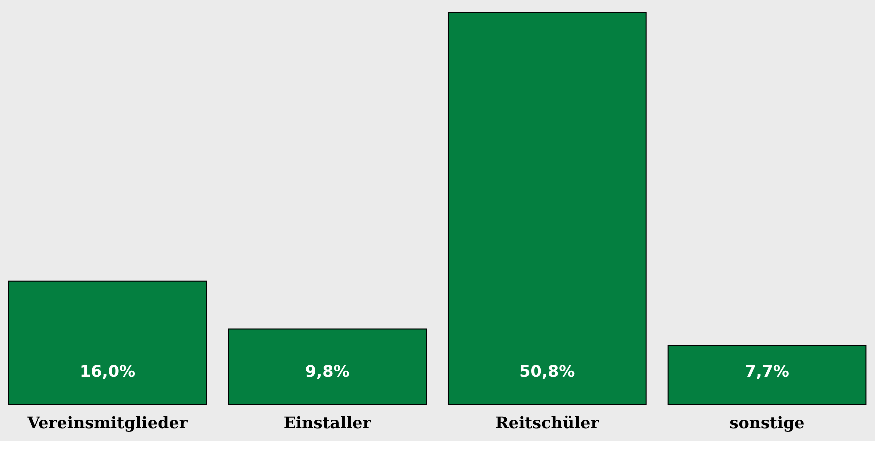  I want to click on x-tick-label: Einstaller, so click(328, 423).